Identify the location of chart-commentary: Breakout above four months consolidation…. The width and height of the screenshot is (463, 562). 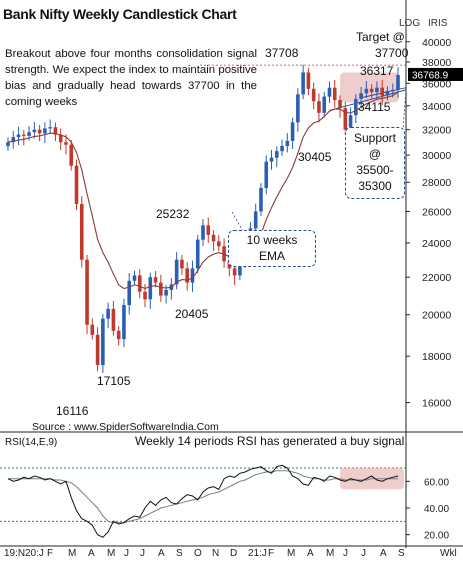
(131, 78).